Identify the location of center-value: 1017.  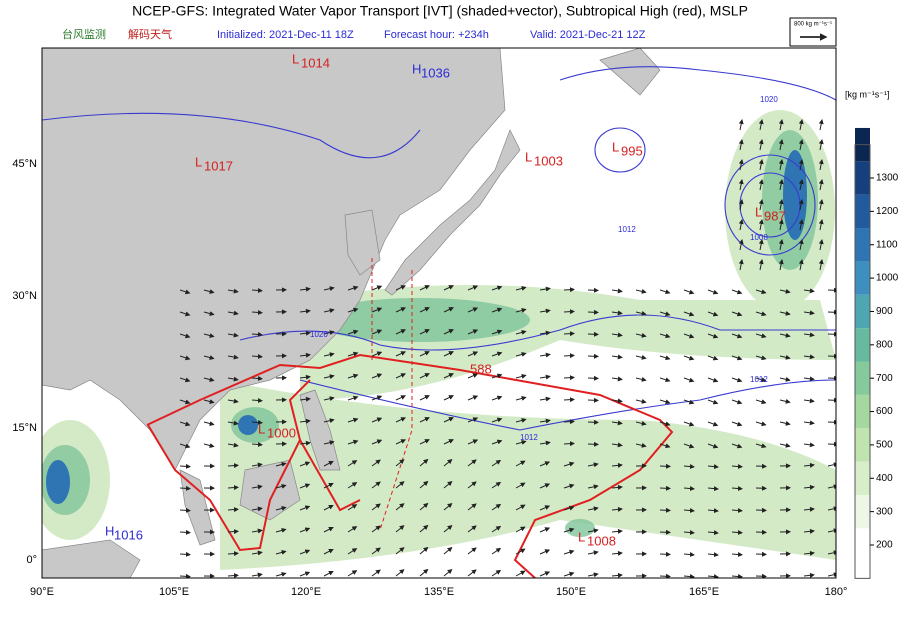
(218, 165).